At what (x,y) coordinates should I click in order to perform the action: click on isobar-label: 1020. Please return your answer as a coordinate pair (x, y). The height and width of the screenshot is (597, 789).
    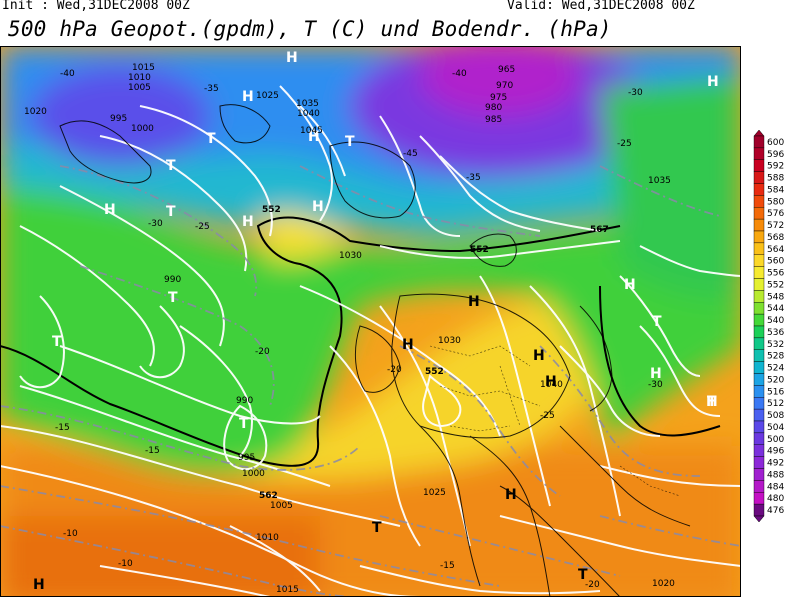
    Looking at the image, I should click on (35, 112).